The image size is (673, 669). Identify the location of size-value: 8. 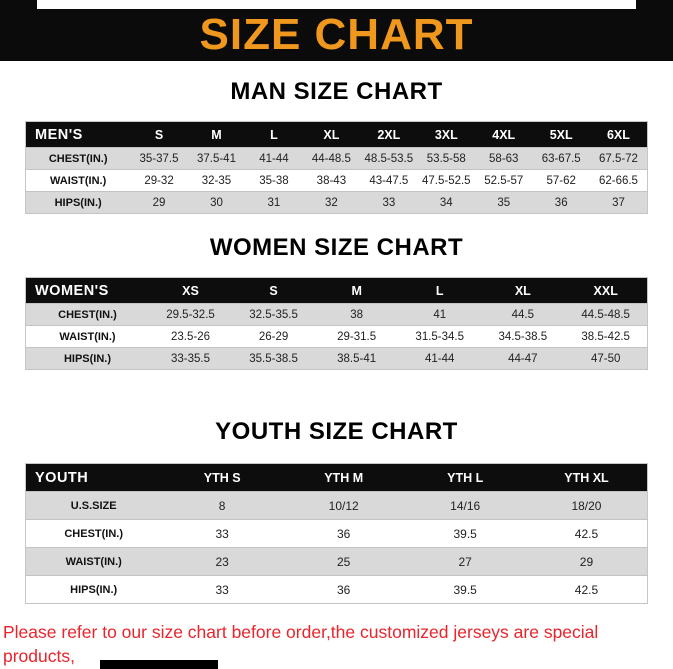
(222, 505).